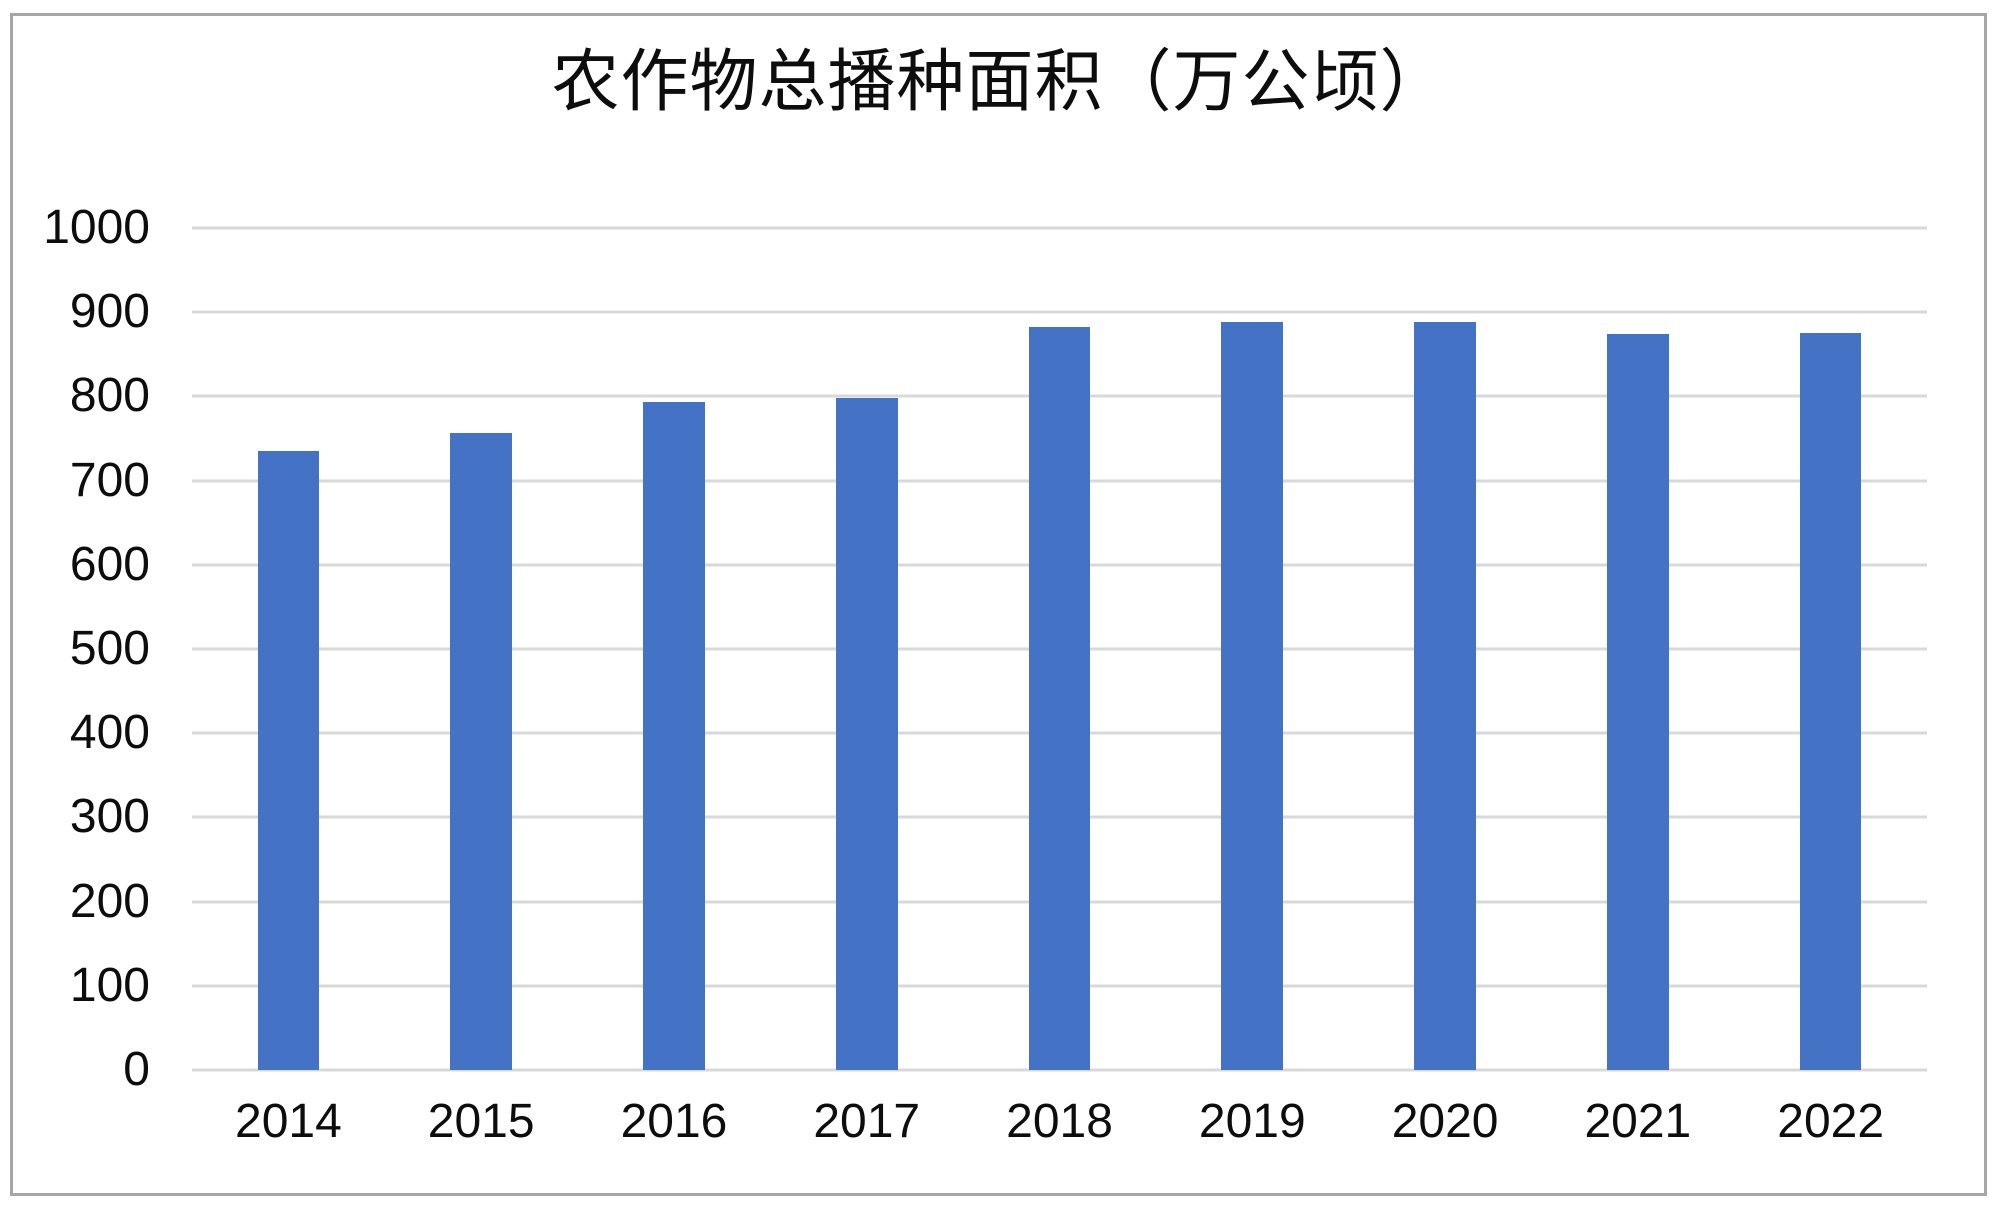 The image size is (2000, 1214). I want to click on x-axis-tick-label-2015: 2015, so click(481, 1121).